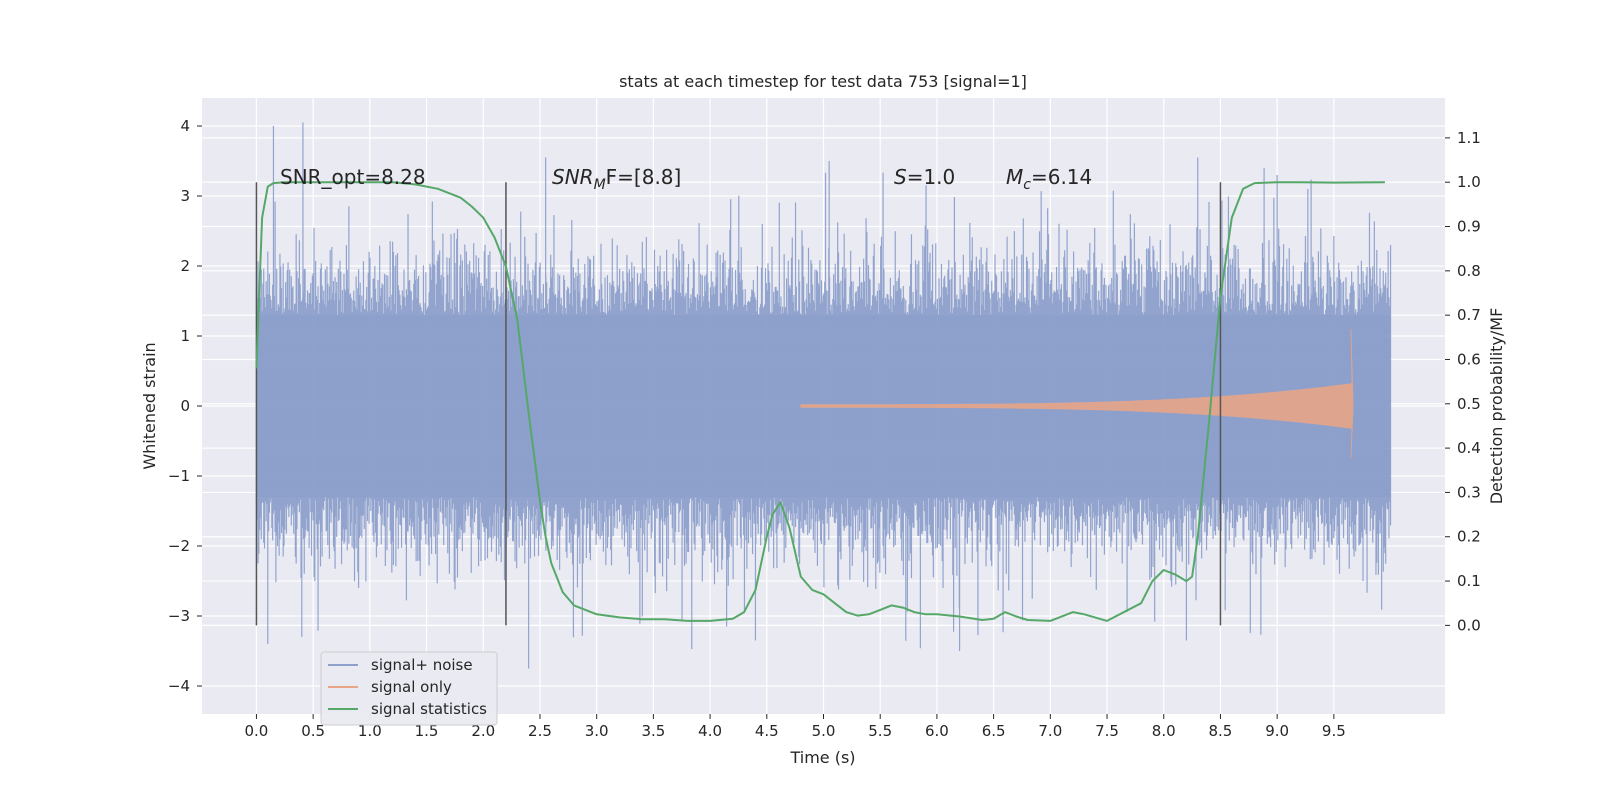 Image resolution: width=1600 pixels, height=800 pixels. I want to click on x-tick-label: 6.5, so click(994, 731).